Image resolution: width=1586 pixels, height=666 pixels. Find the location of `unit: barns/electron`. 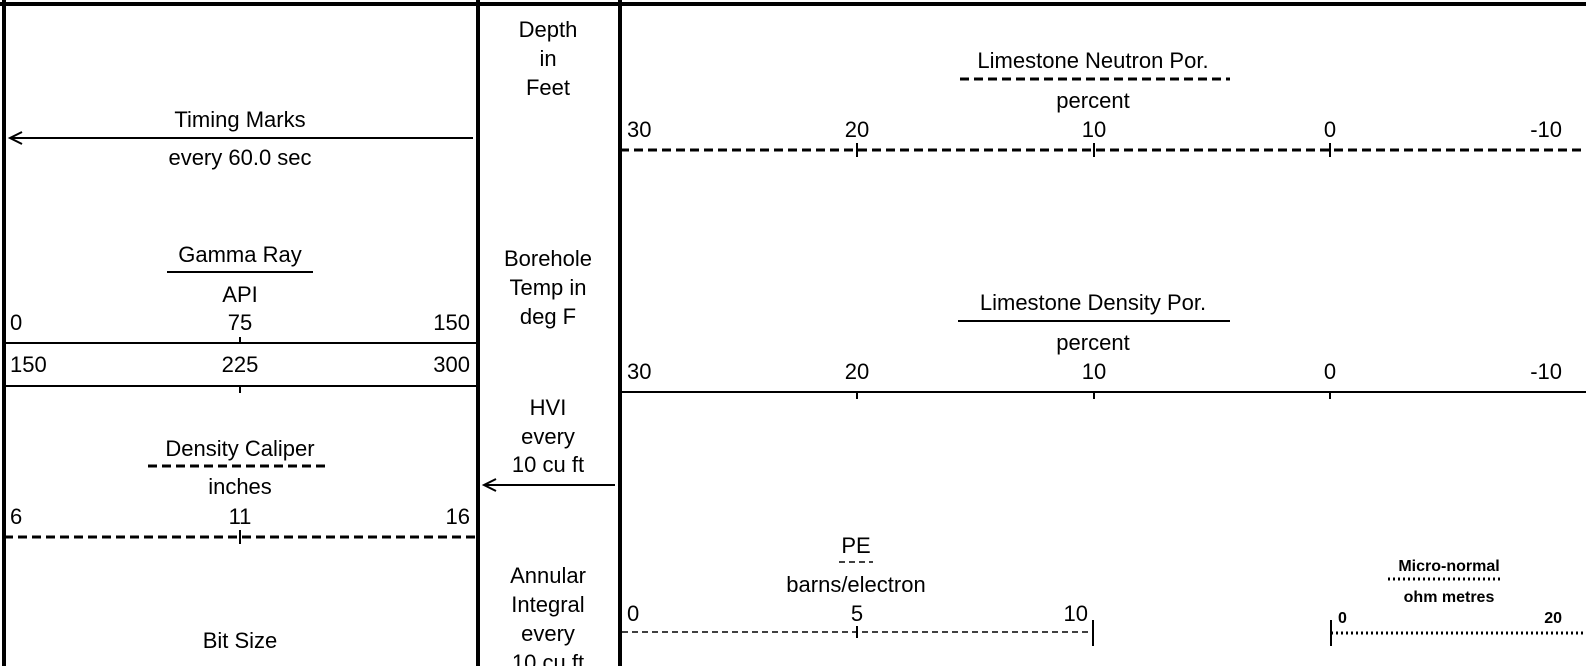

unit: barns/electron is located at coordinates (855, 584).